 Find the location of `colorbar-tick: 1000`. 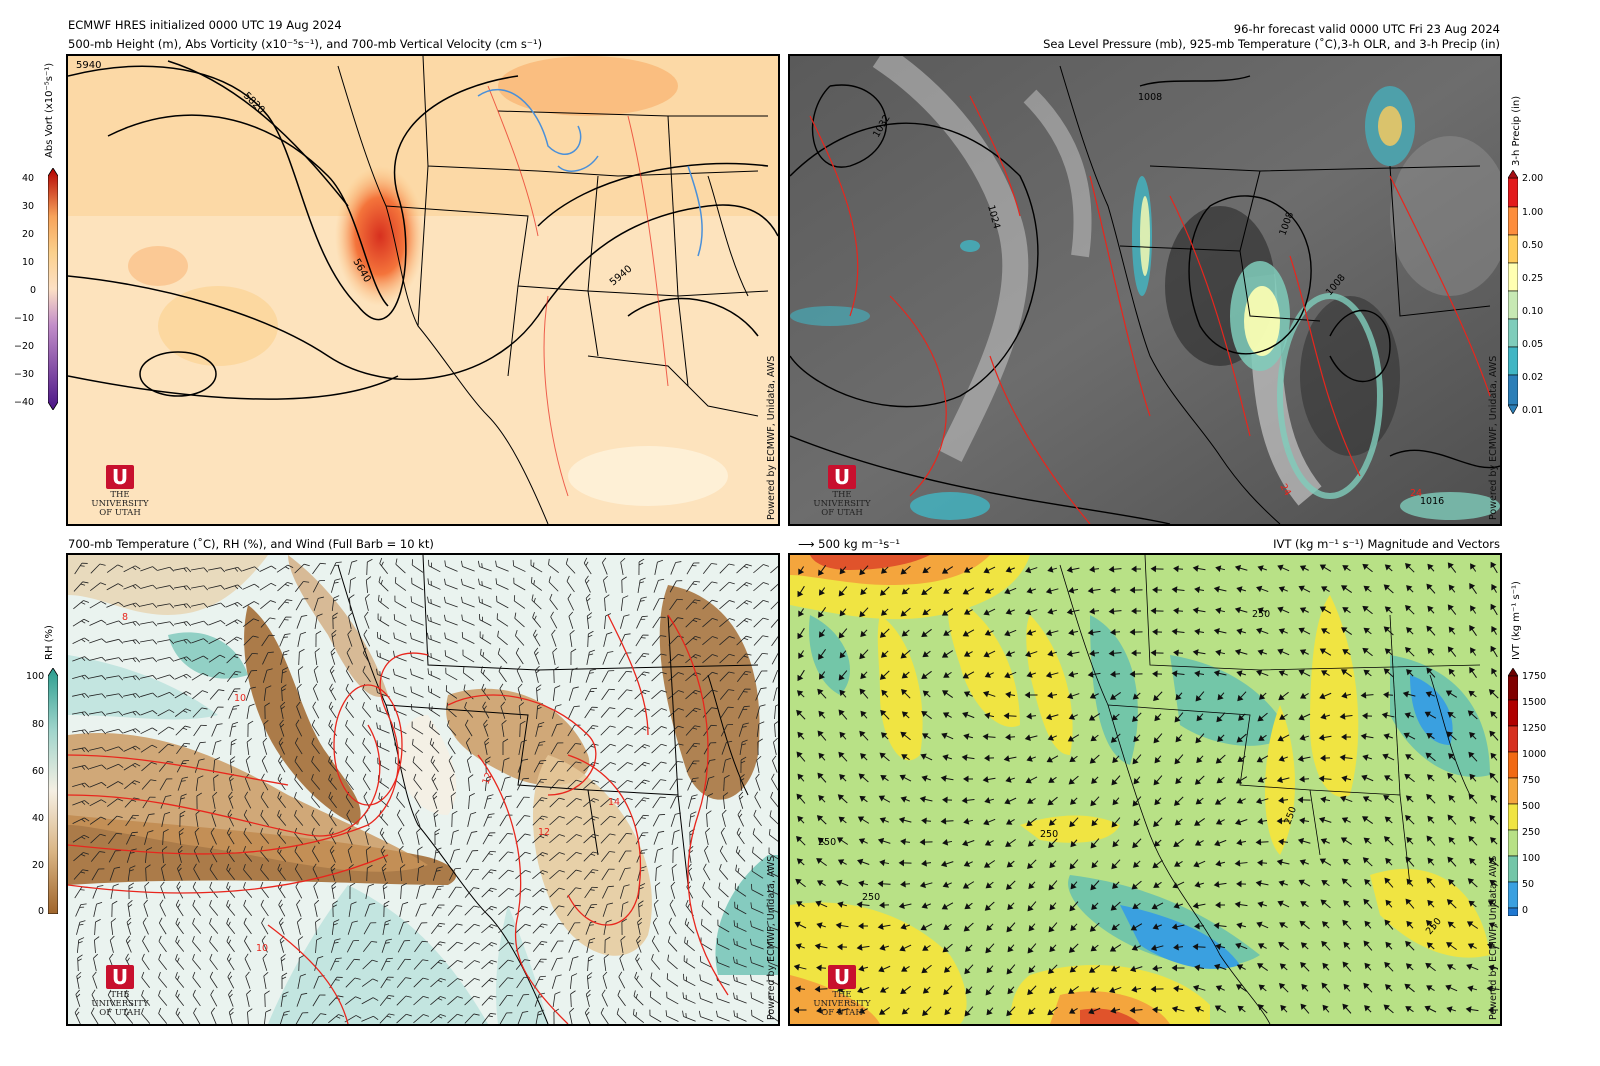

colorbar-tick: 1000 is located at coordinates (1534, 754).